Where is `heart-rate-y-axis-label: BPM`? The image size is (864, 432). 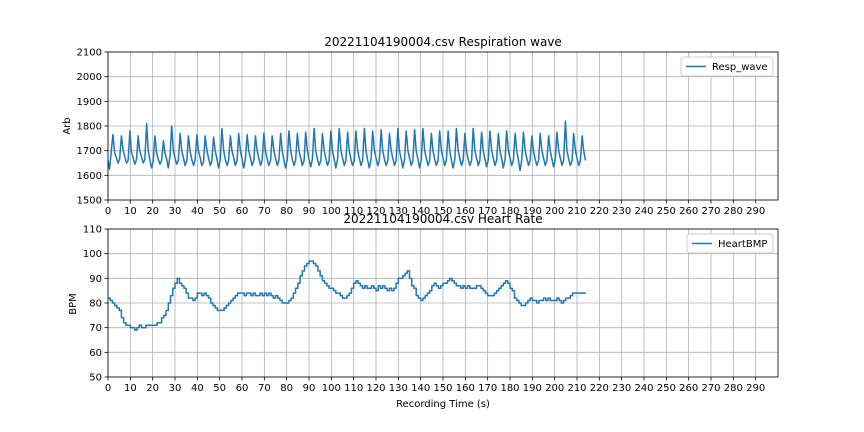
heart-rate-y-axis-label: BPM is located at coordinates (73, 304).